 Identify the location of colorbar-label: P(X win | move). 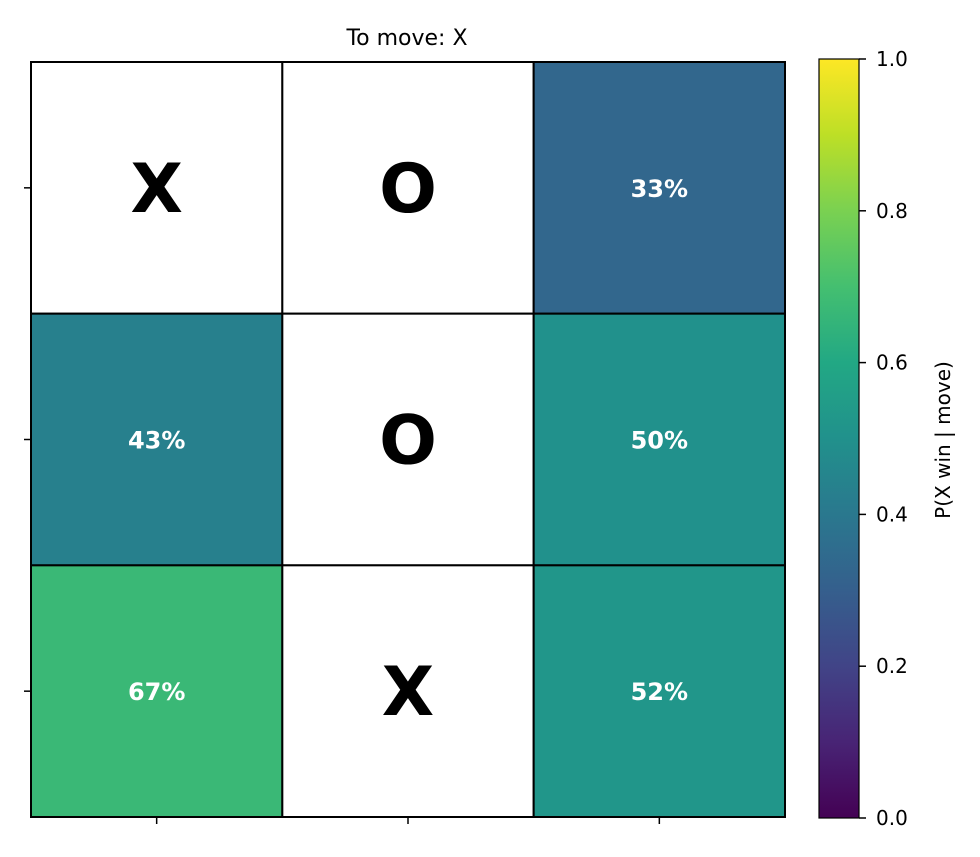
(943, 440).